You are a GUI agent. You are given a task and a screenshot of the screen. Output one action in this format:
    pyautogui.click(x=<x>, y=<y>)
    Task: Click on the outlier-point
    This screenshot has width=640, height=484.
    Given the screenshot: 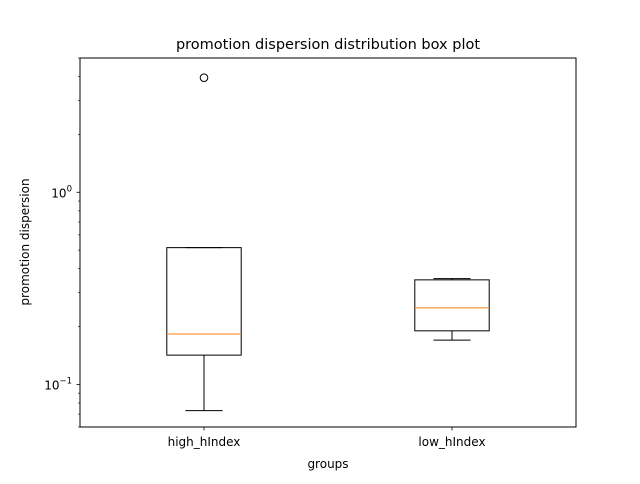 What is the action you would take?
    pyautogui.click(x=204, y=77)
    